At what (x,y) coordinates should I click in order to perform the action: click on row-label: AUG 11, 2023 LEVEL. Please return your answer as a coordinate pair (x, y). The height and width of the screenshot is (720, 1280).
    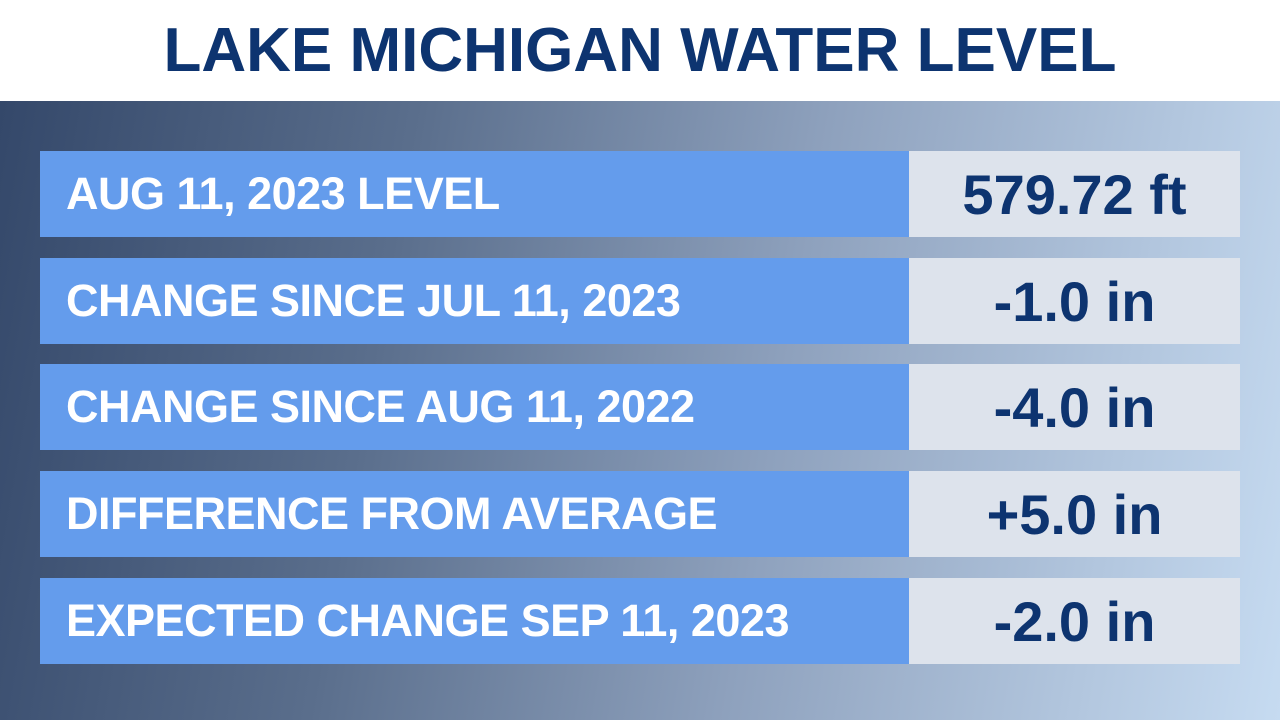
    Looking at the image, I should click on (474, 194).